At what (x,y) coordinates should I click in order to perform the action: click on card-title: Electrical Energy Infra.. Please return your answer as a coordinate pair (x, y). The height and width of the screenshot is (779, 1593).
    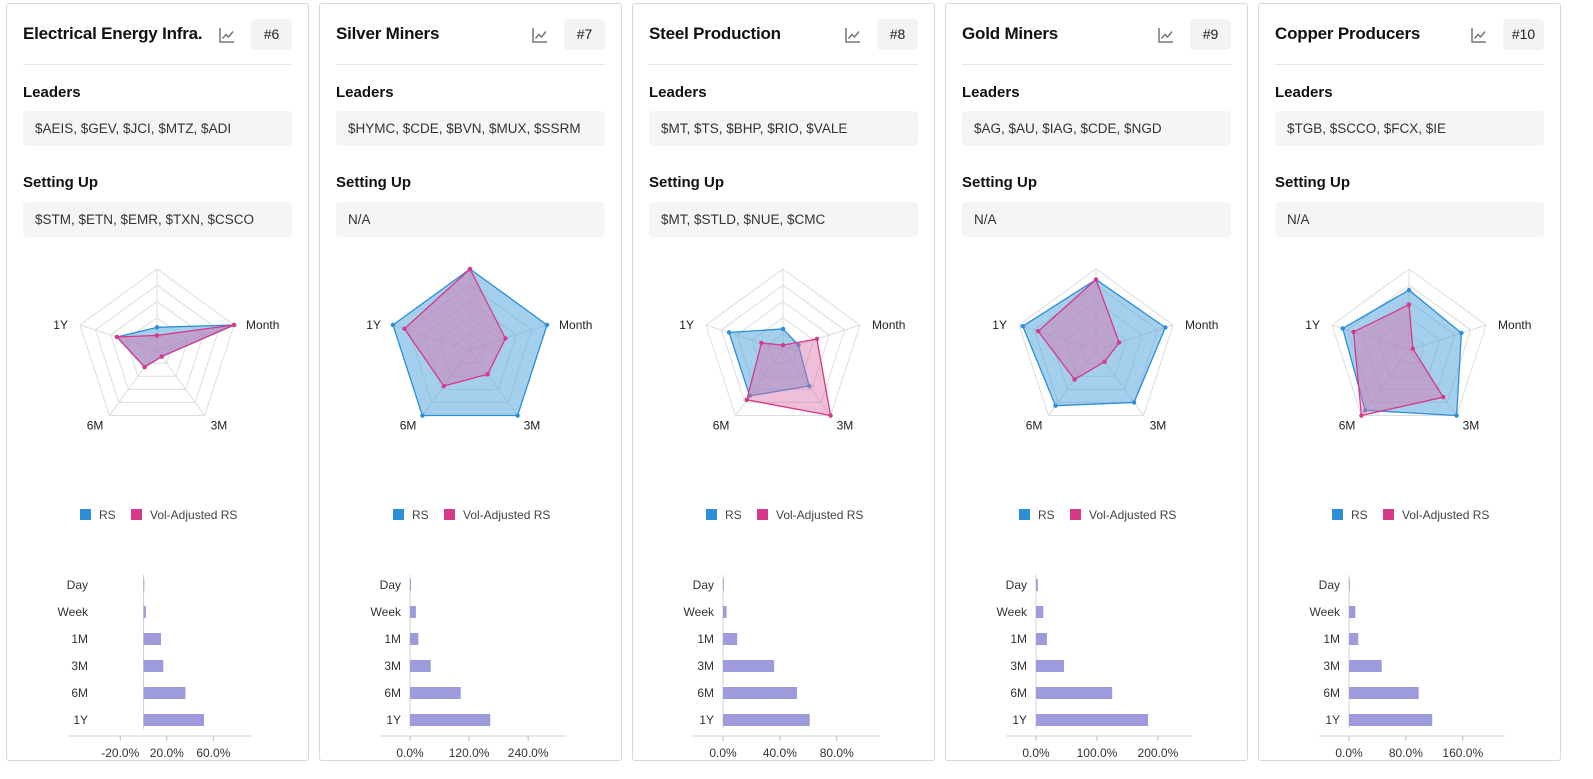
    Looking at the image, I should click on (113, 33).